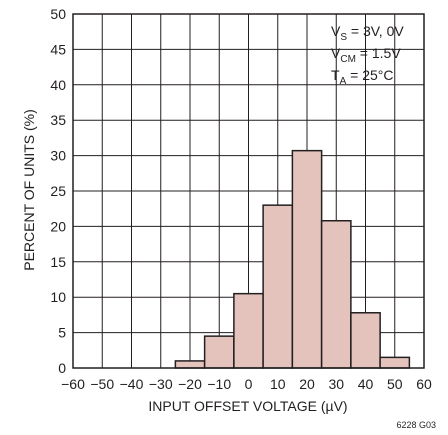 The image size is (448, 435). I want to click on y-tick-label: 0, so click(62, 368).